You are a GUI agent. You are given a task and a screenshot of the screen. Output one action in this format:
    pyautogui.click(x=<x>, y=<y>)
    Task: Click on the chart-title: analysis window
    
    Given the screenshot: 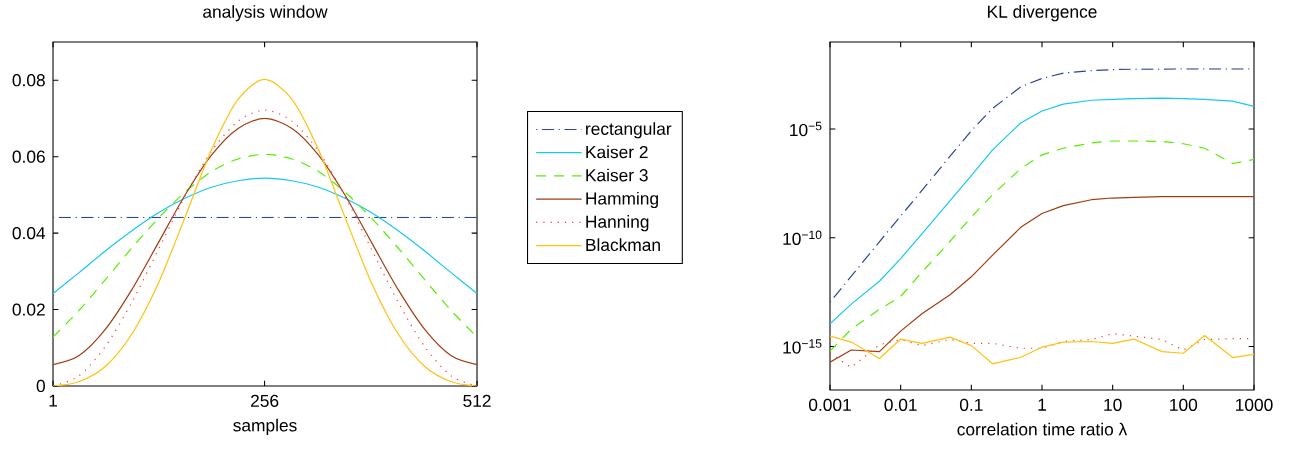 What is the action you would take?
    pyautogui.click(x=265, y=13)
    